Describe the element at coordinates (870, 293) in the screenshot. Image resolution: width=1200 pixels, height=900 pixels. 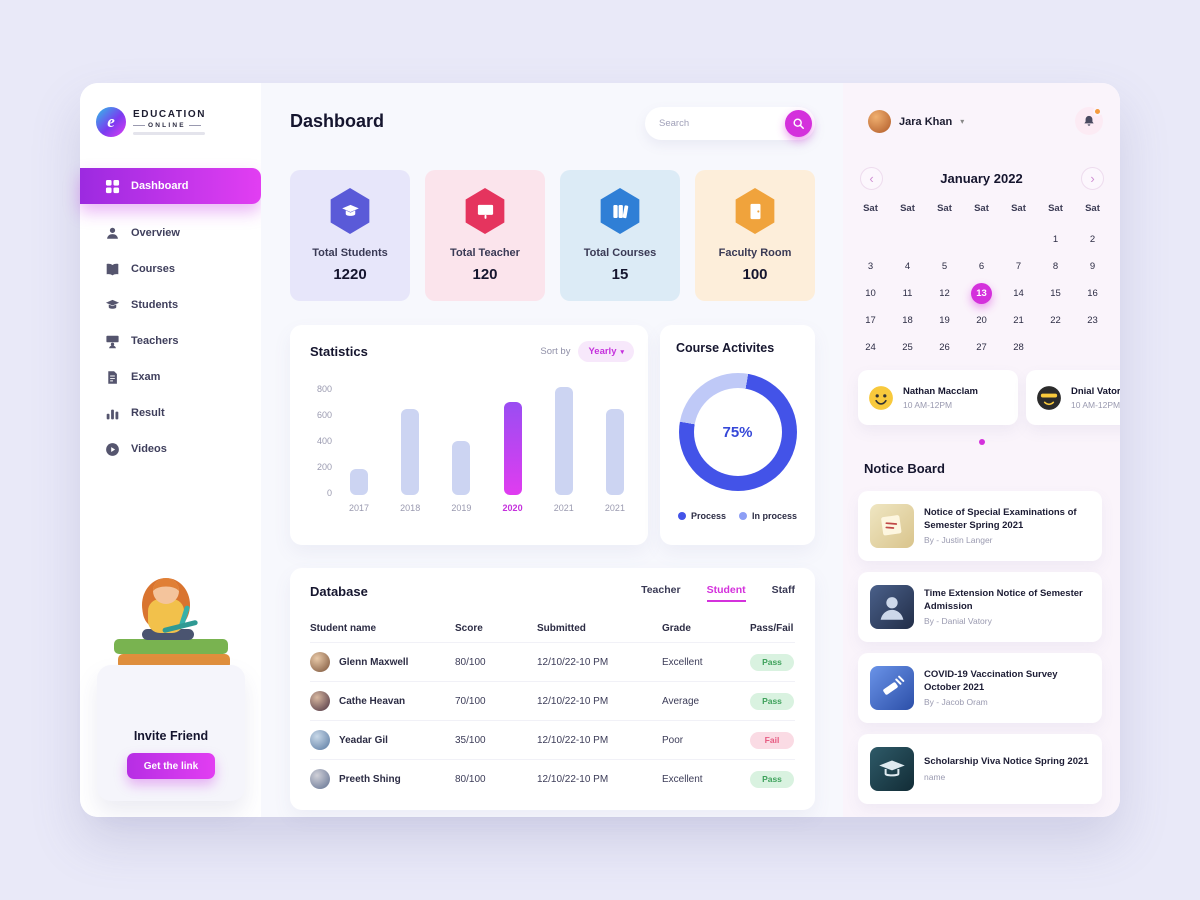
I see `calendar-date: 10` at that location.